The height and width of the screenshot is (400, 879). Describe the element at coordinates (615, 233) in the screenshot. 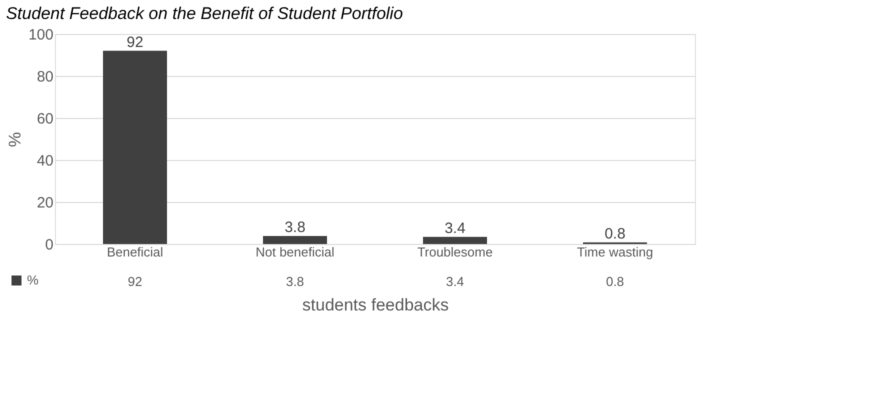

I see `annotation: 0.8` at that location.